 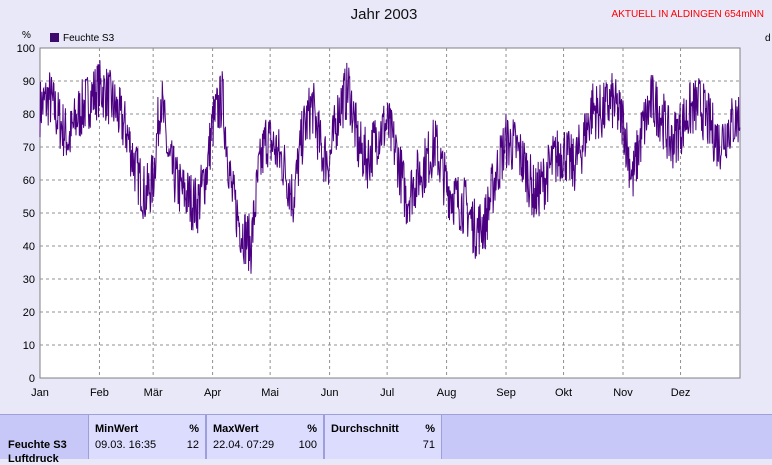 I want to click on min-header: MinWert, so click(x=117, y=429).